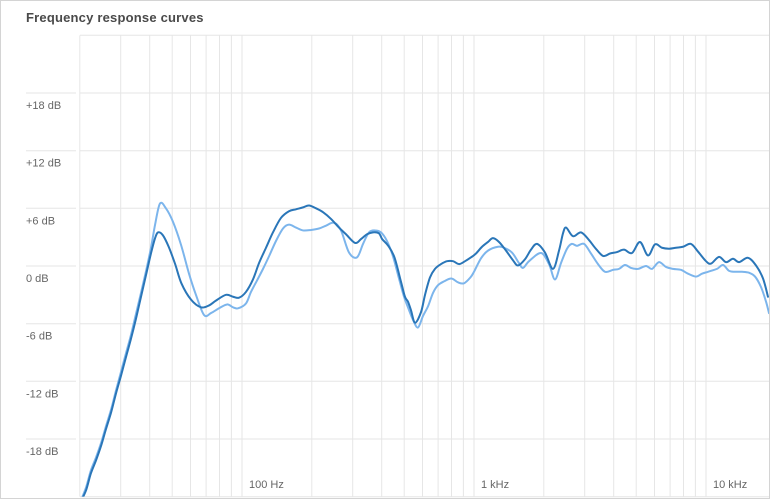 This screenshot has width=770, height=499. Describe the element at coordinates (43, 106) in the screenshot. I see `y-axis-label: +18 dB` at that location.